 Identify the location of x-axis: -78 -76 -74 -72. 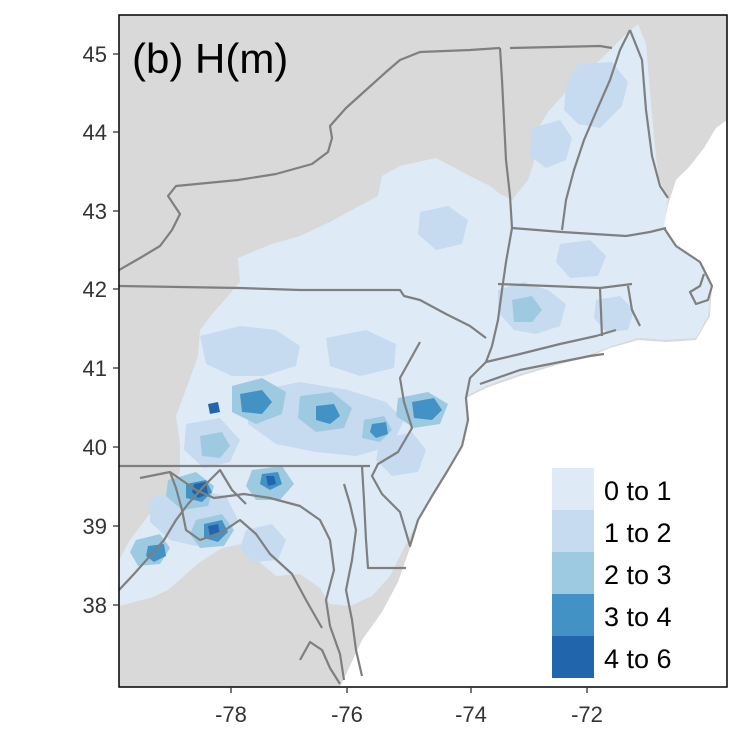
(409, 707).